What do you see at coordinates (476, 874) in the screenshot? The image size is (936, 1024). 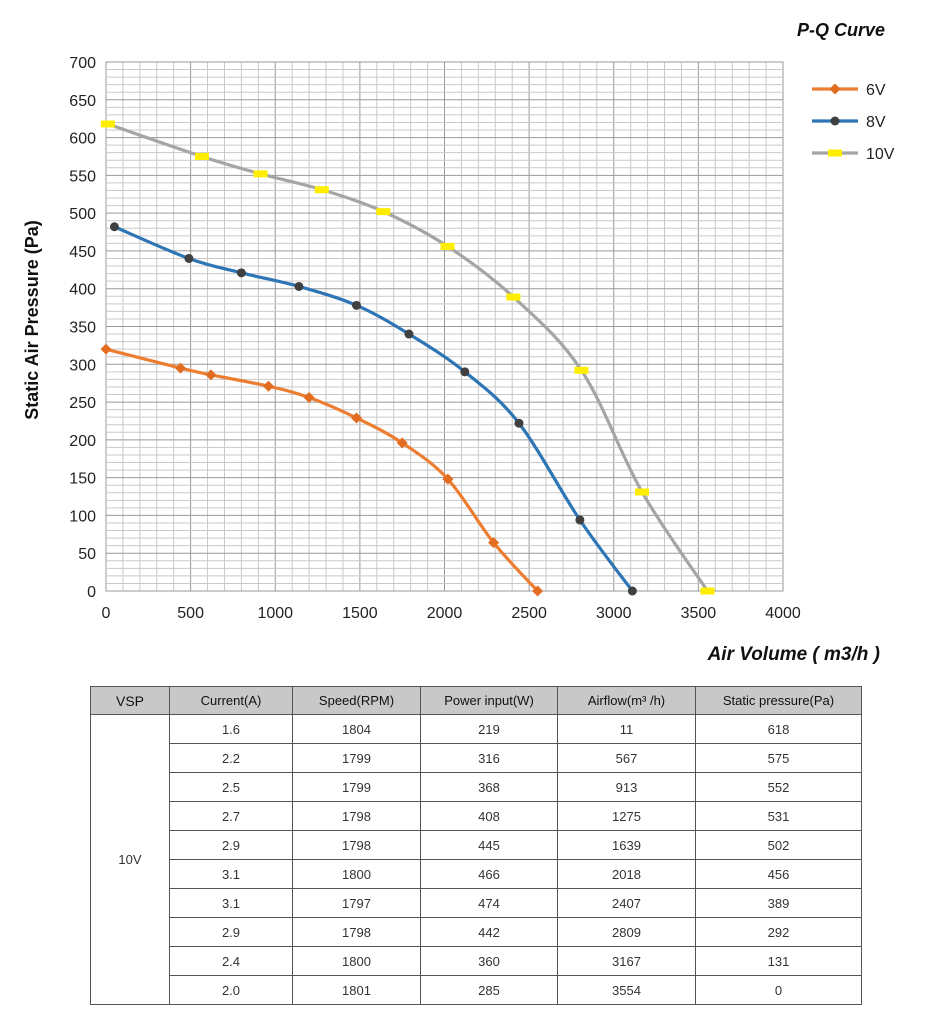 I see `table-row: 3.1 1800 466 2018 456` at bounding box center [476, 874].